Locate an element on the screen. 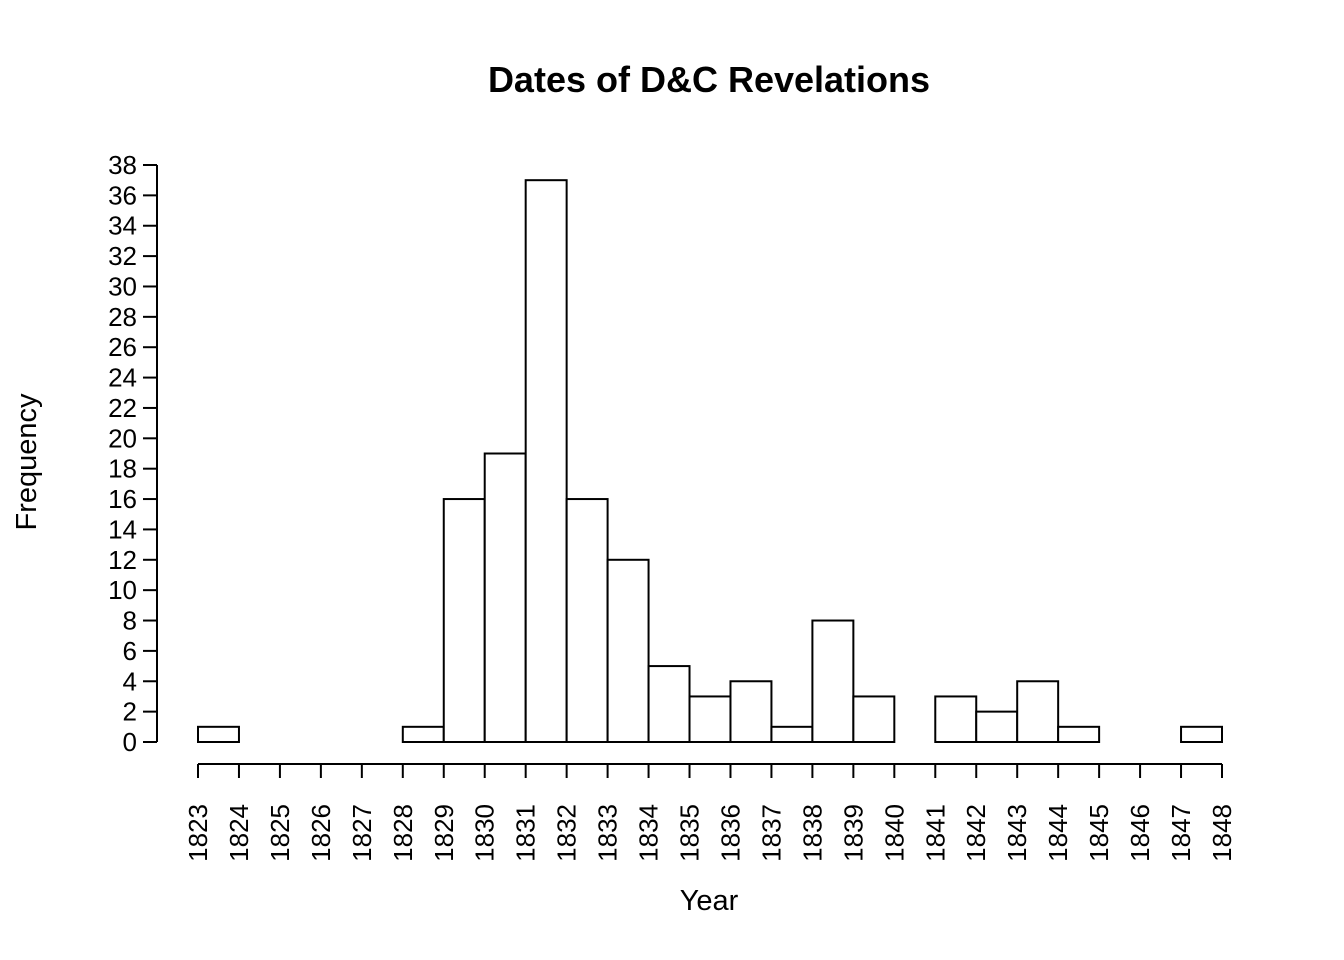  x-tick-label: 1829 is located at coordinates (444, 833).